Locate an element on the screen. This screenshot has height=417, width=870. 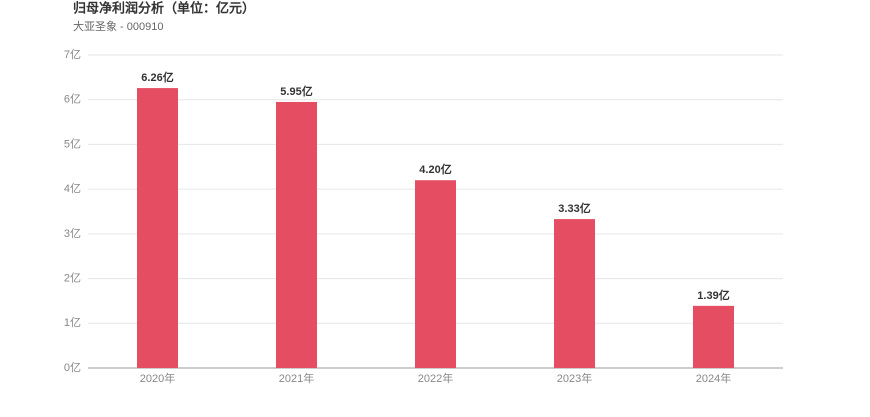
x-tick-label: 2021年 is located at coordinates (296, 378).